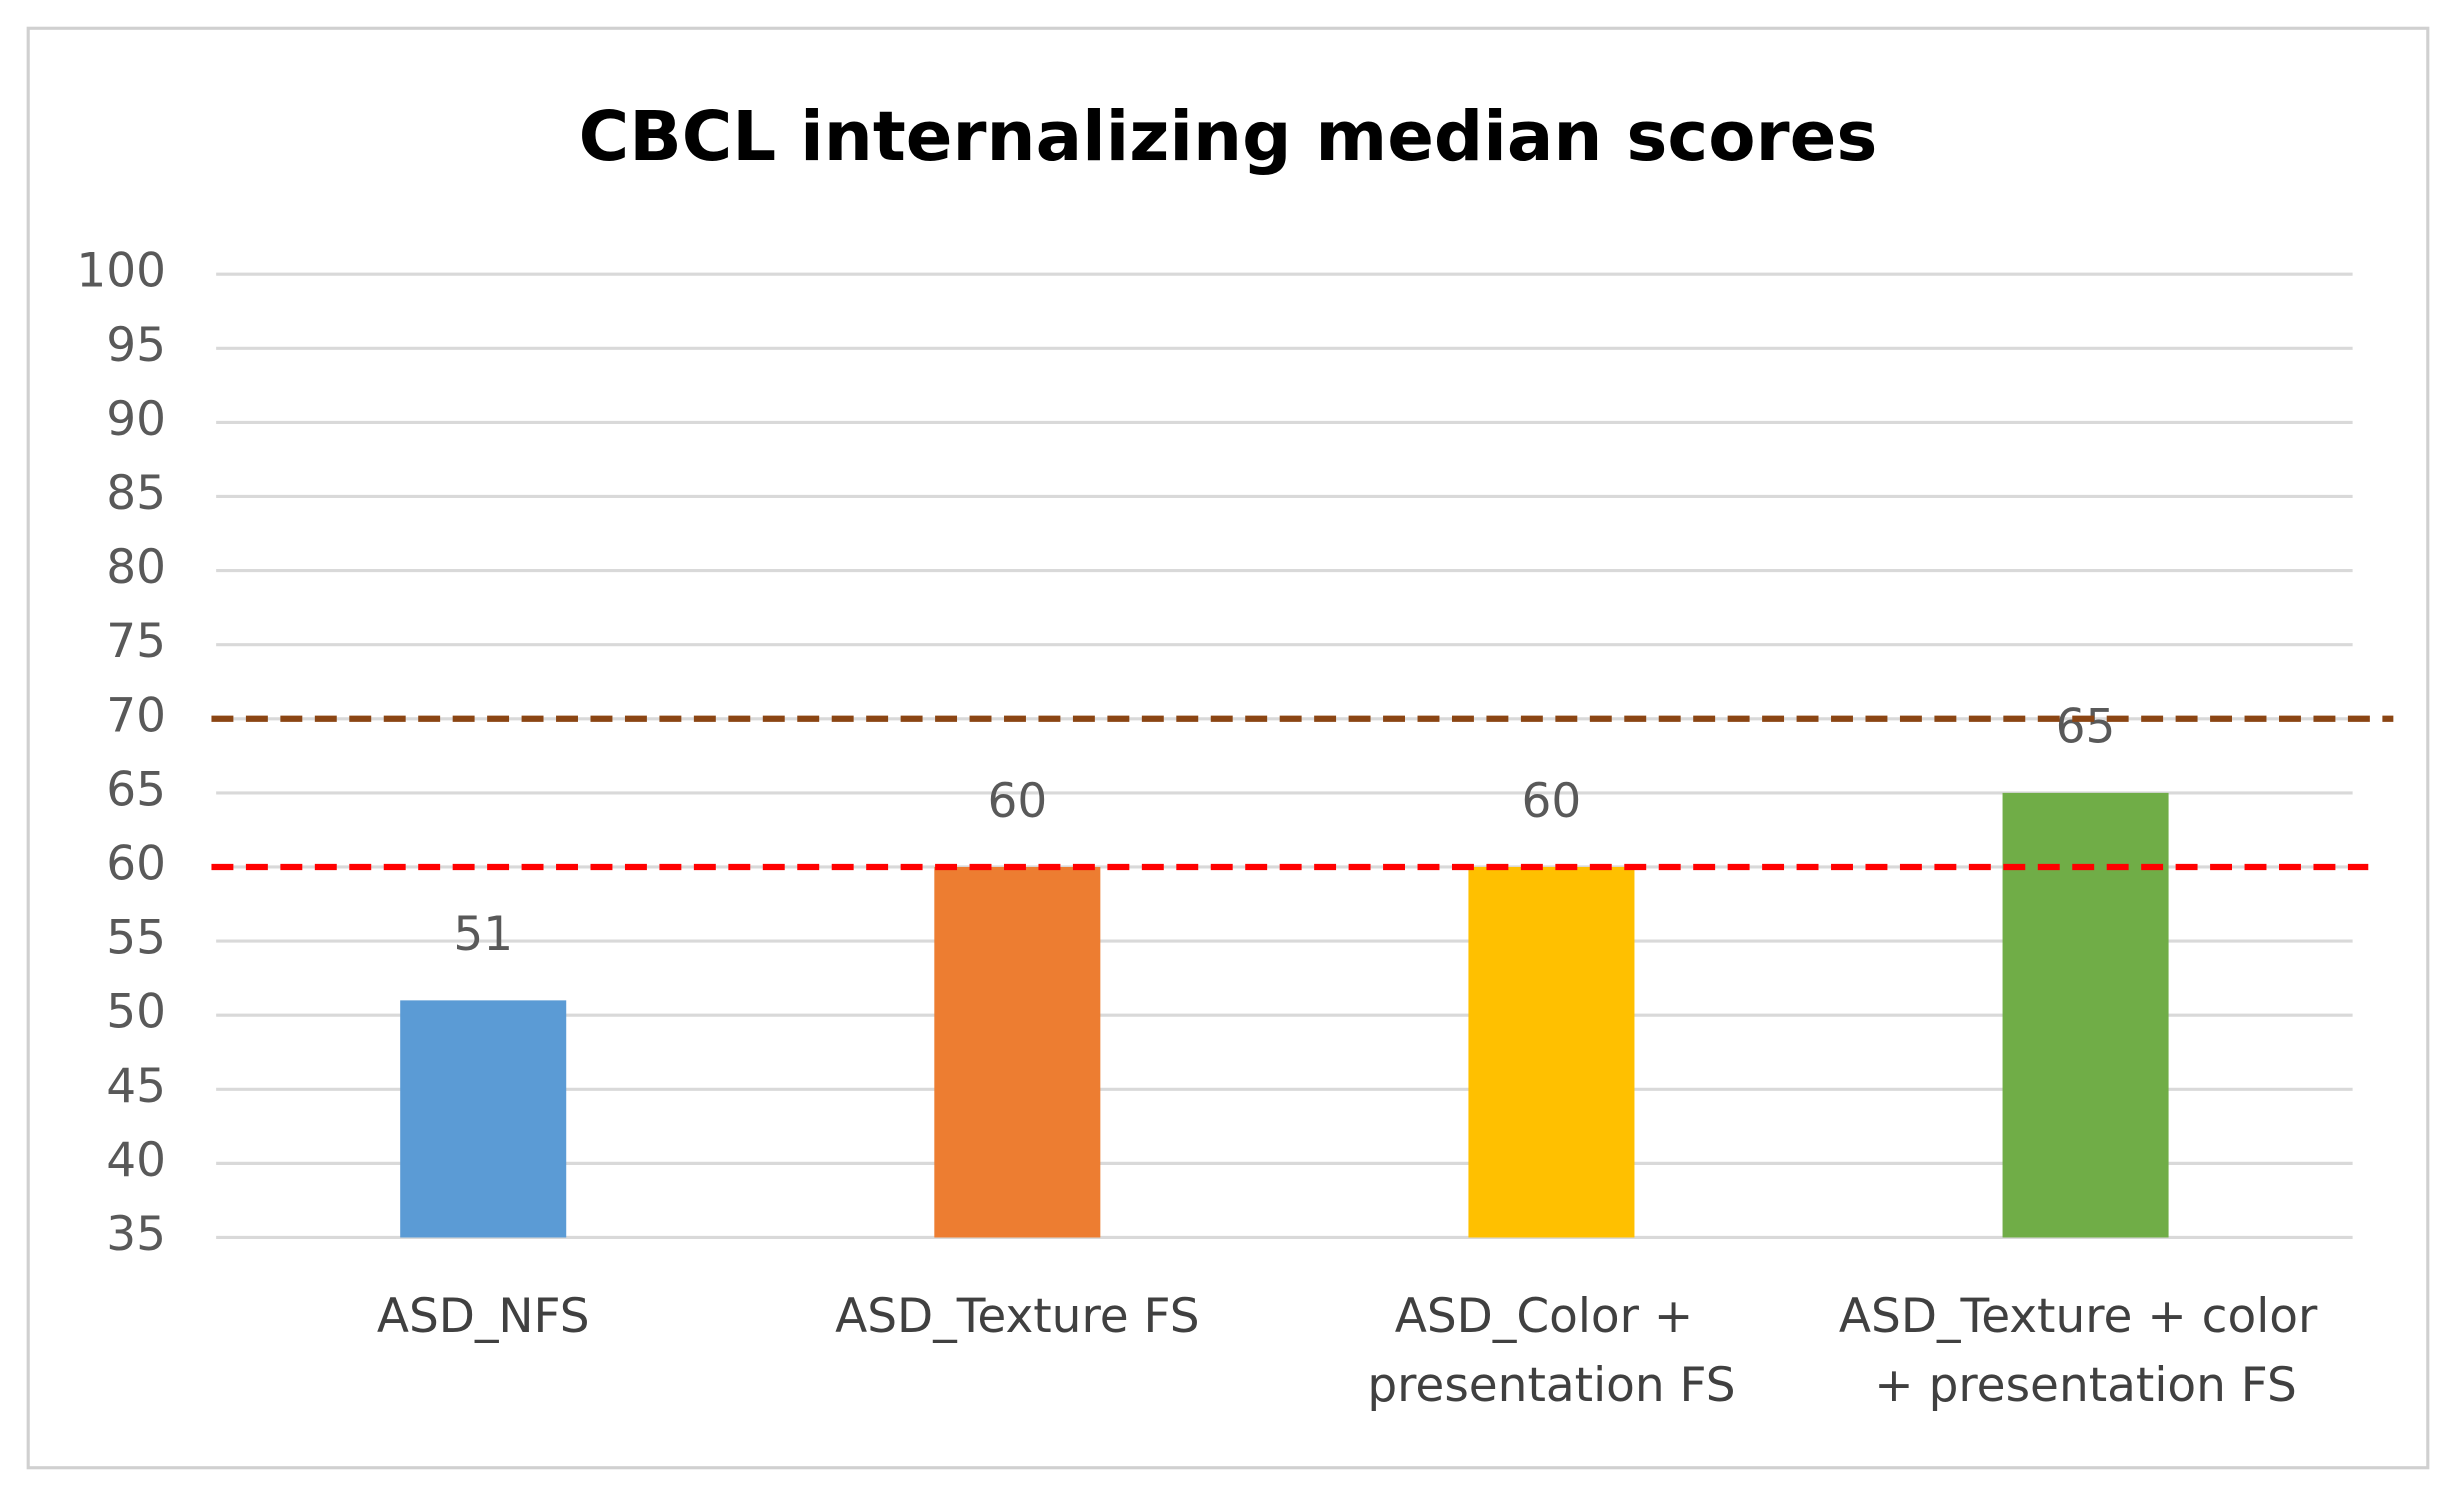 The image size is (2456, 1496). Describe the element at coordinates (136, 493) in the screenshot. I see `y-tick-label: 85` at that location.